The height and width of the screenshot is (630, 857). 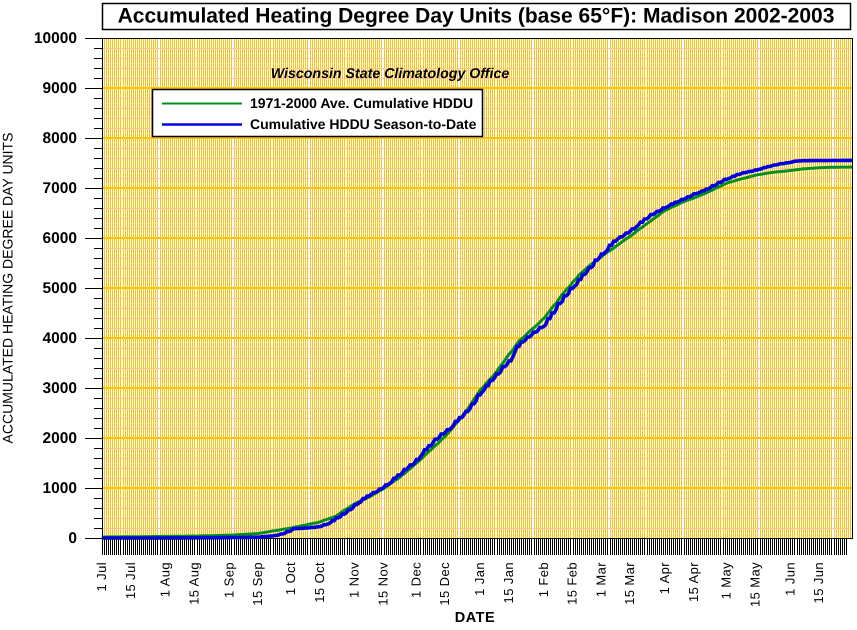 I want to click on svg-text: 5000, so click(x=60, y=288).